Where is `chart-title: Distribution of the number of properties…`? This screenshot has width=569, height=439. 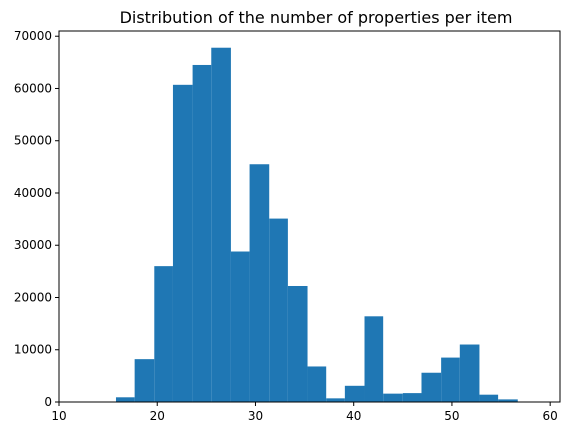 chart-title: Distribution of the number of properties… is located at coordinates (316, 17).